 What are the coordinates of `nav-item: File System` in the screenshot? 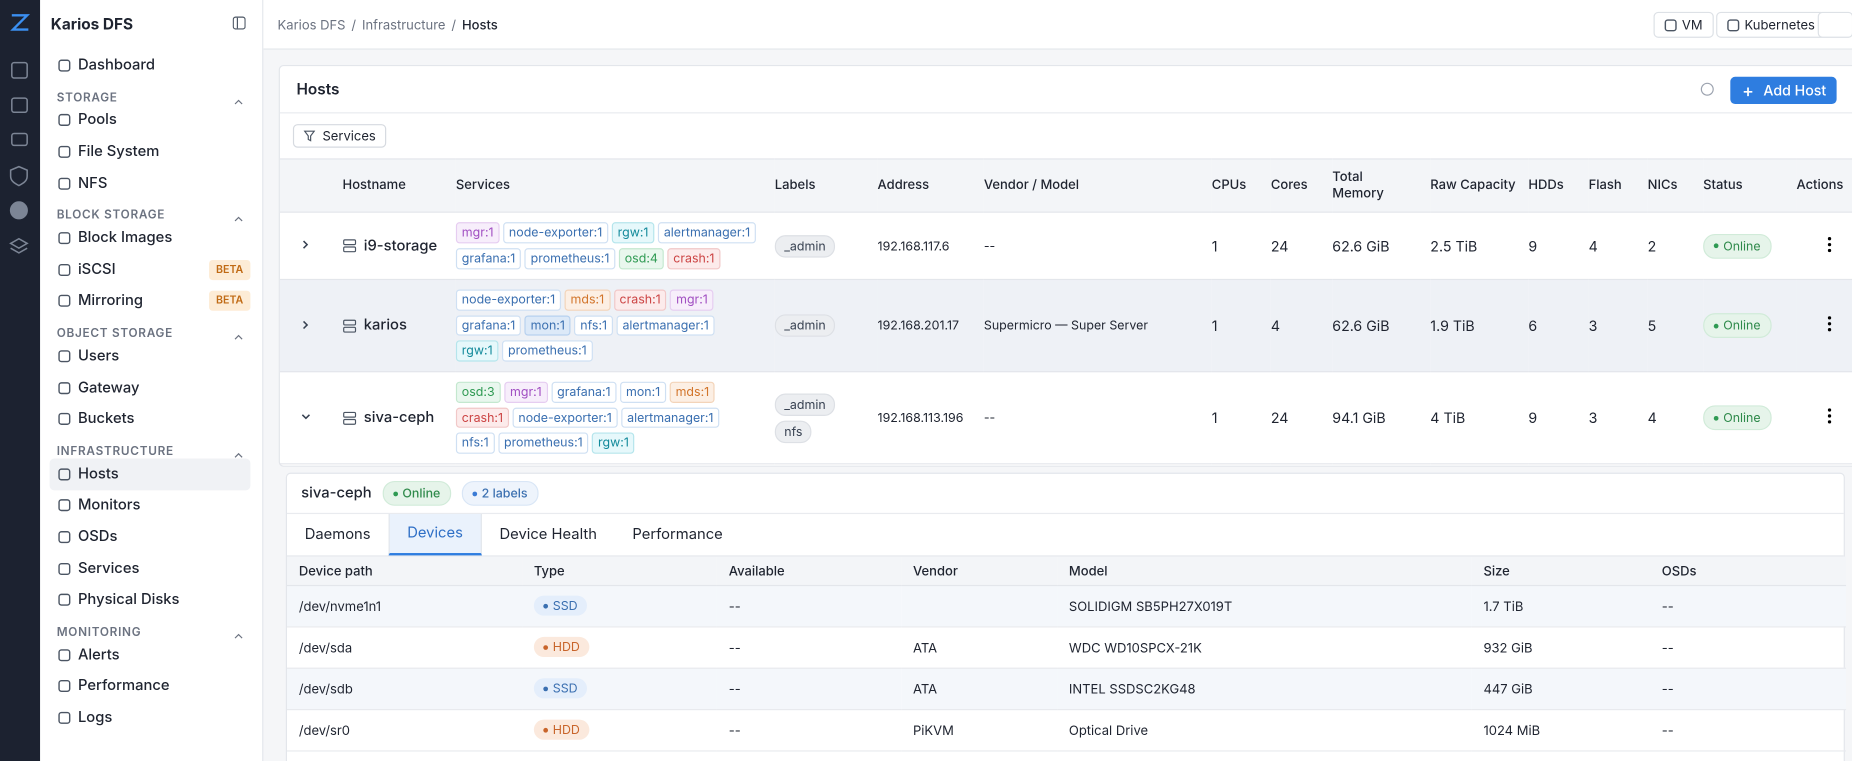 It's located at (145, 151).